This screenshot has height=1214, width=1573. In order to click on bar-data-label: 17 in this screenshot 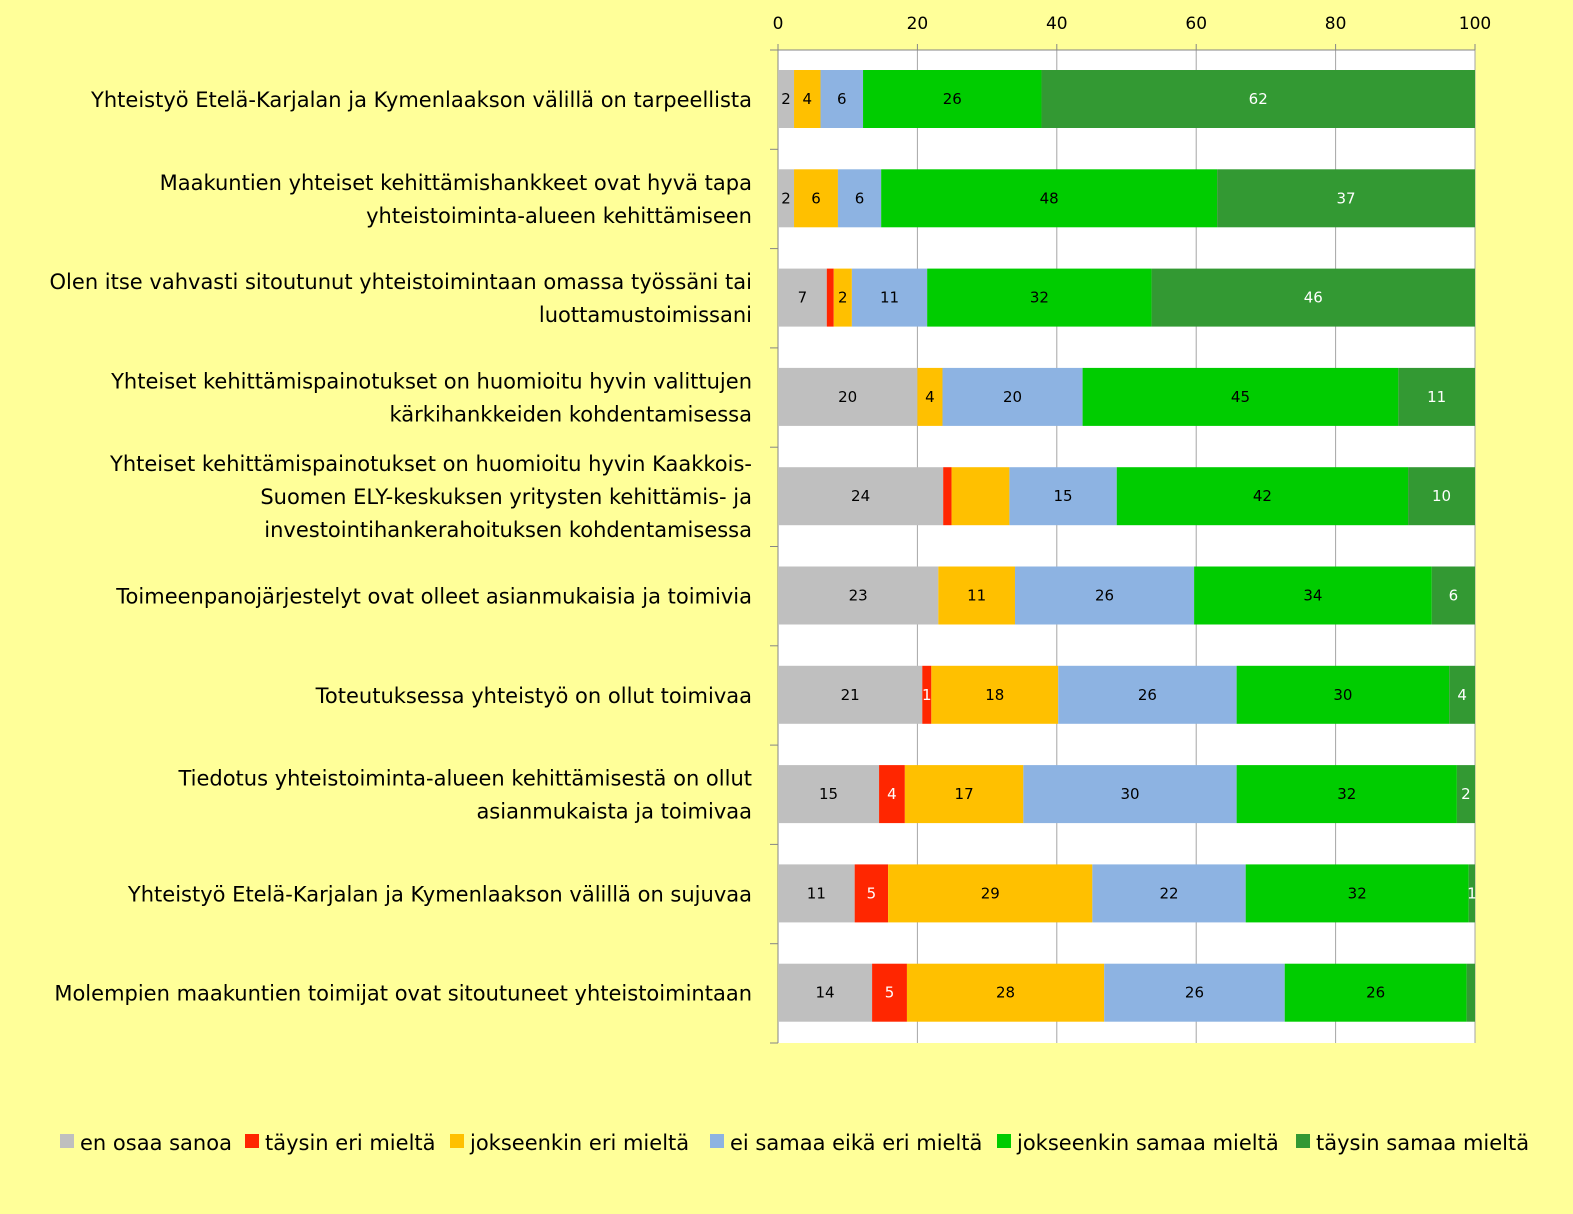, I will do `click(964, 794)`.